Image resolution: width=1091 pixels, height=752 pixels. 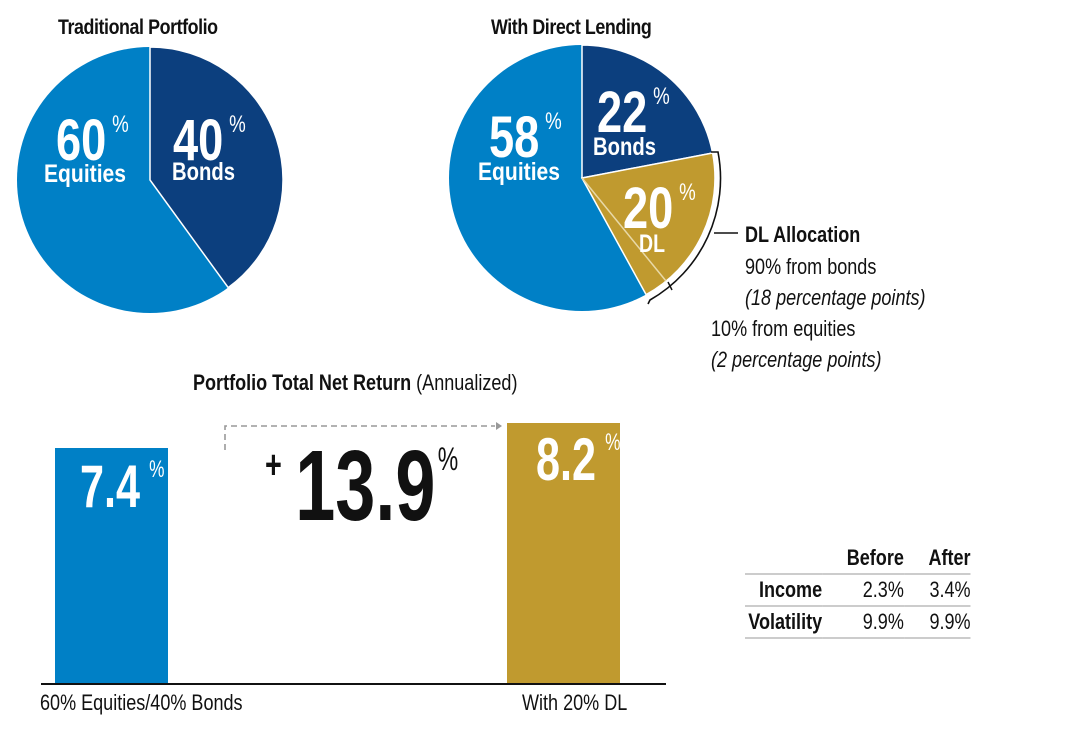 I want to click on bar-traditional-value: 7.4, so click(x=110, y=487).